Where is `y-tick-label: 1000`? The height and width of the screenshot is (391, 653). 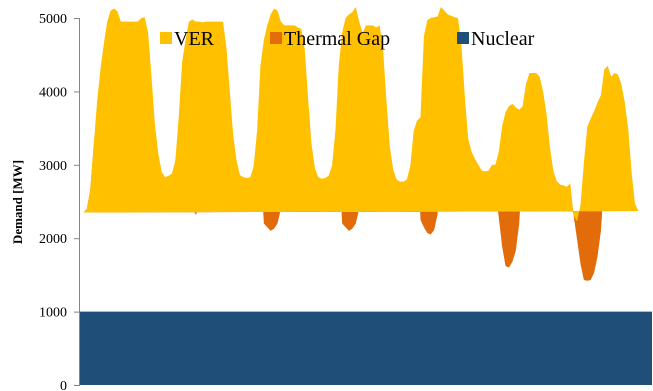 y-tick-label: 1000 is located at coordinates (53, 313).